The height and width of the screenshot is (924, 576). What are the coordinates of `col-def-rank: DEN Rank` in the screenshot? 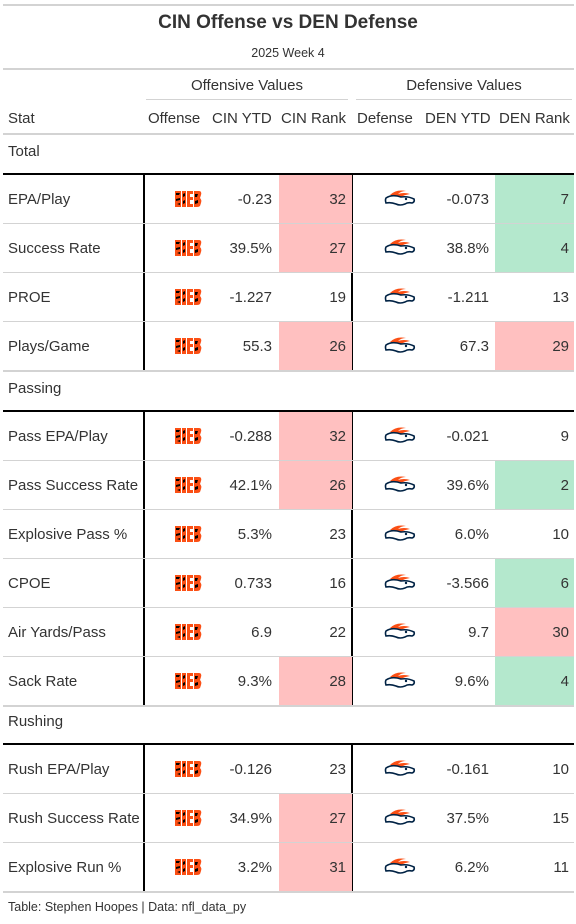 It's located at (534, 118).